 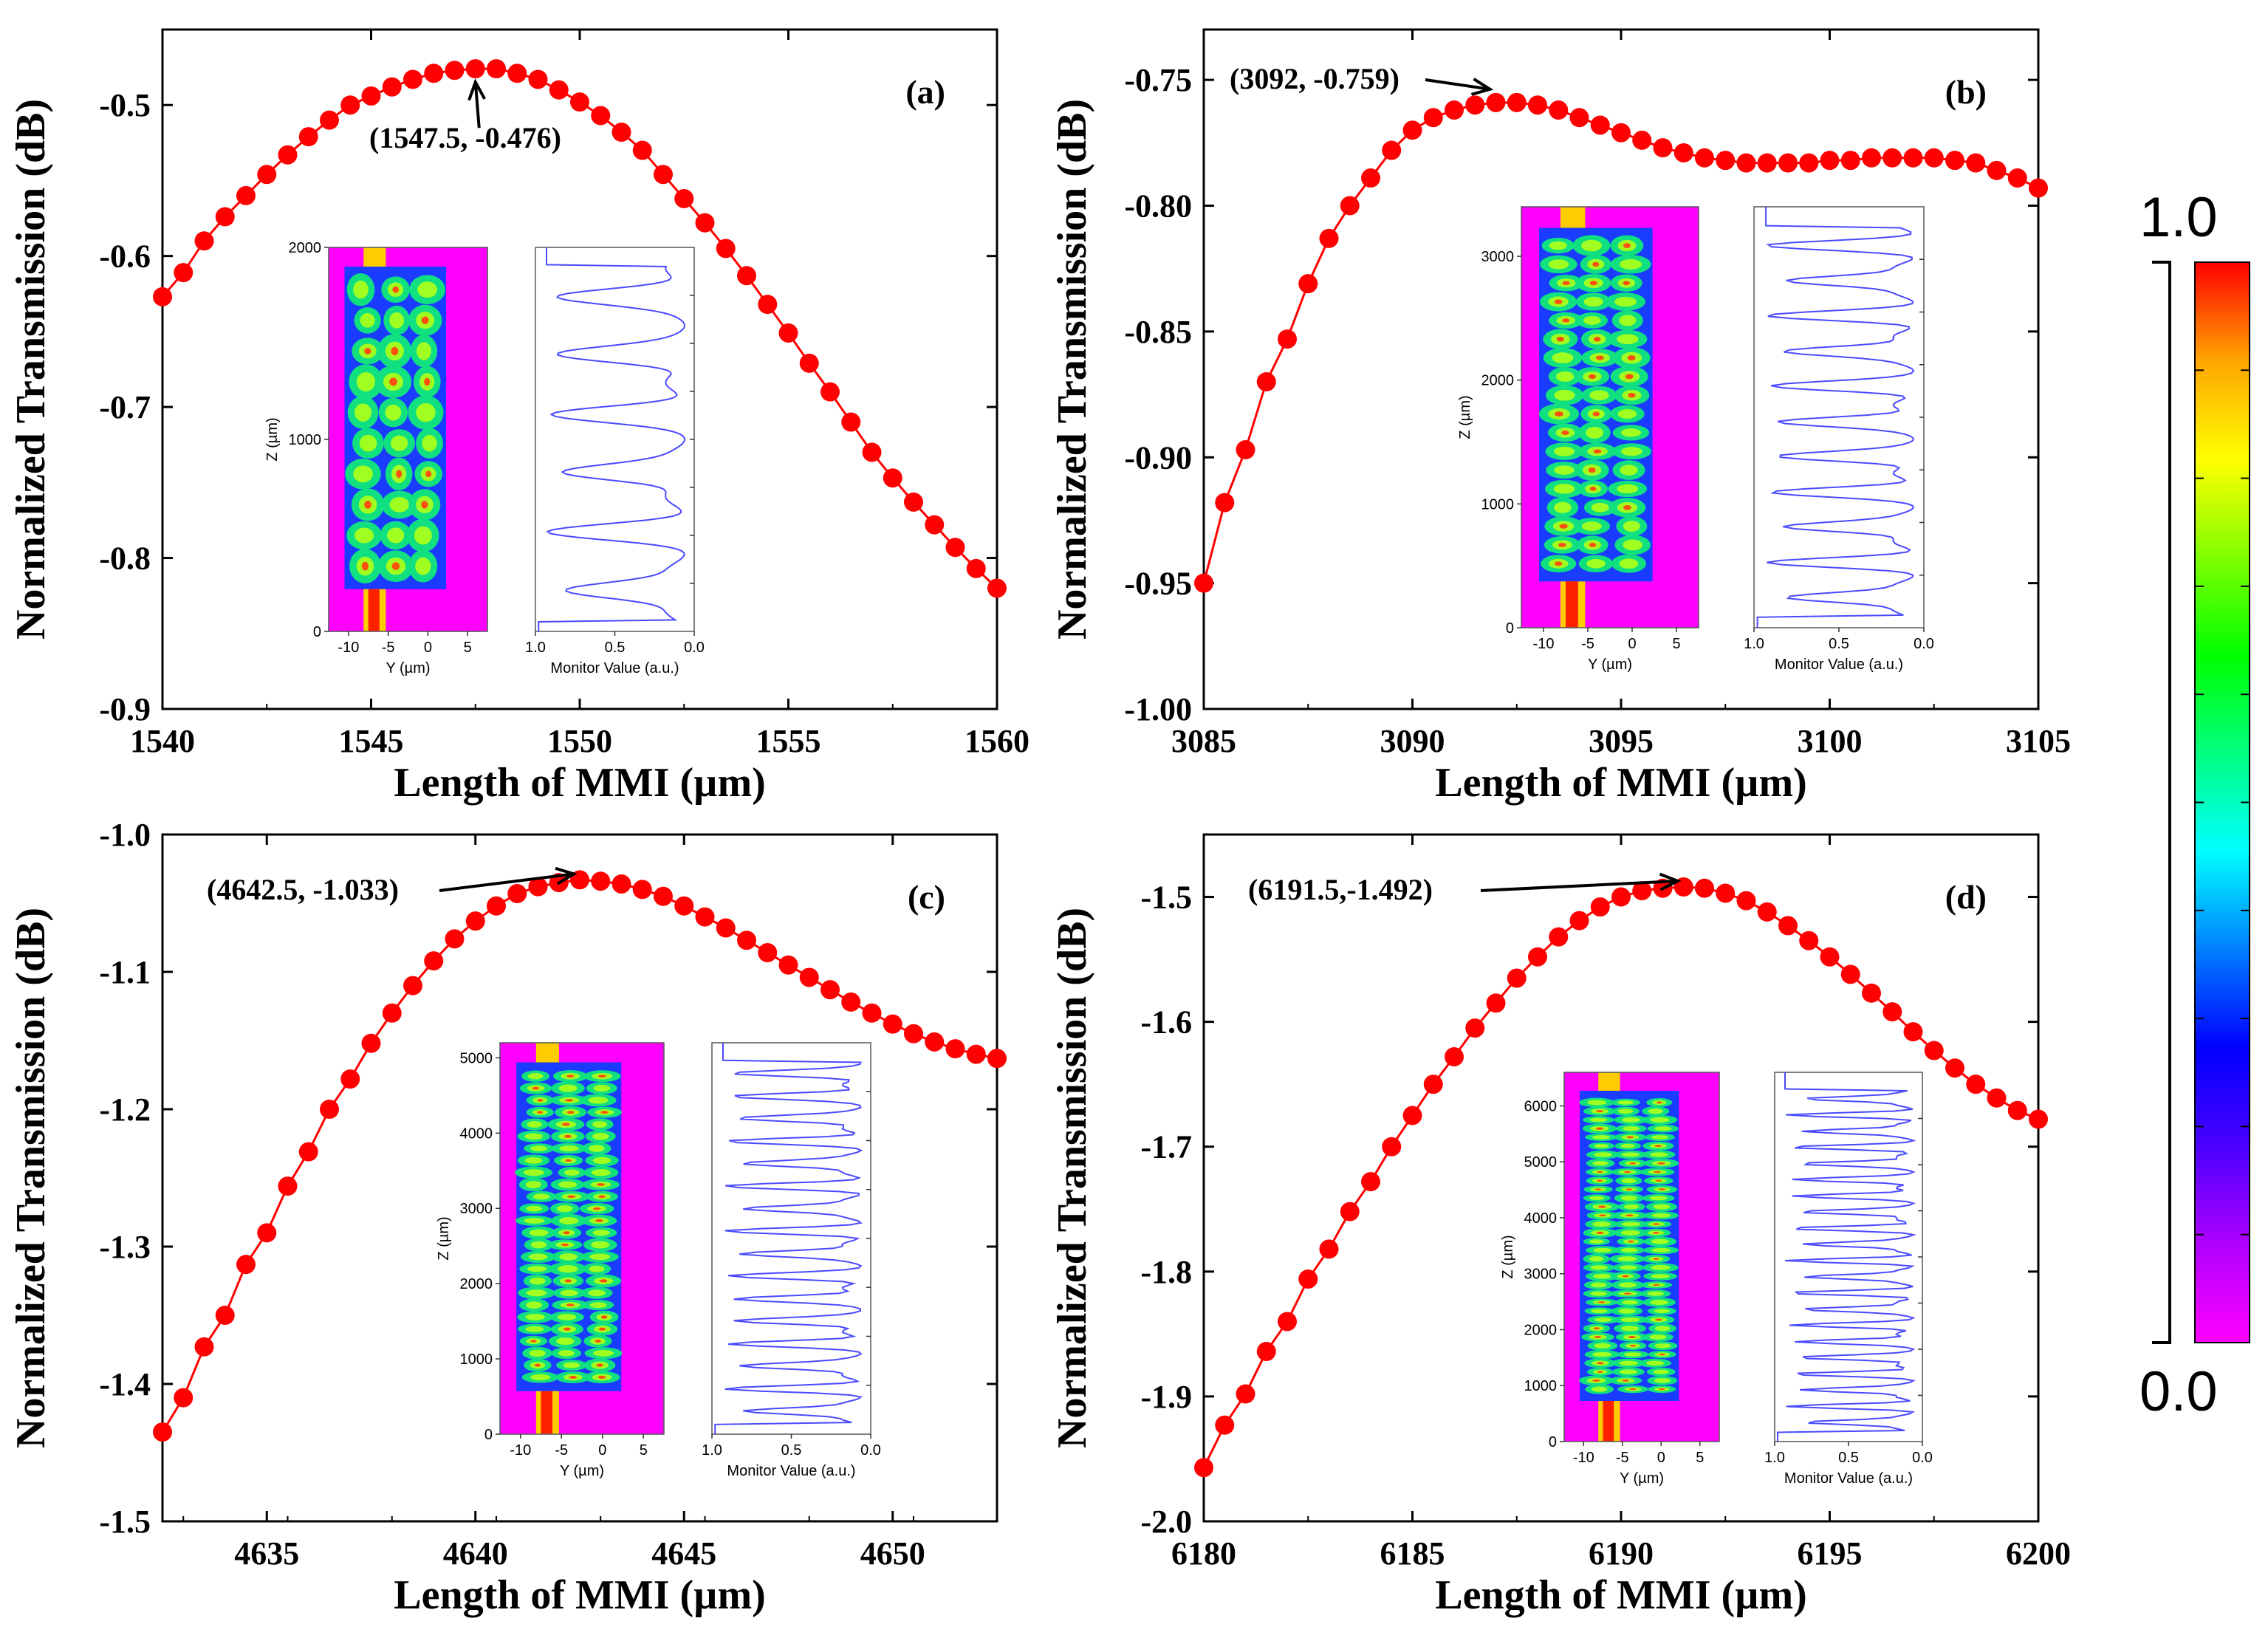 I want to click on monitor-x-tick-label: 1.0, so click(x=1775, y=1458).